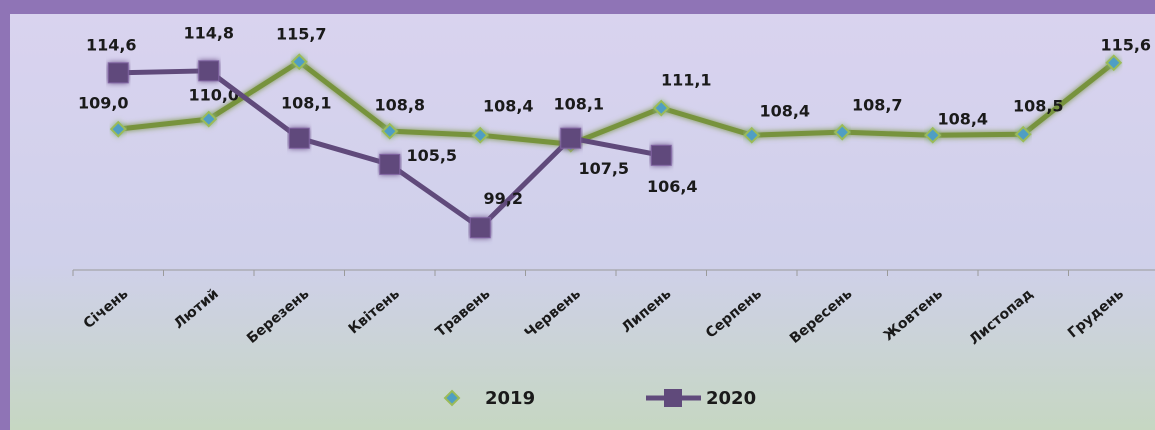 The height and width of the screenshot is (430, 1155). I want to click on data-label: 114,8, so click(208, 32).